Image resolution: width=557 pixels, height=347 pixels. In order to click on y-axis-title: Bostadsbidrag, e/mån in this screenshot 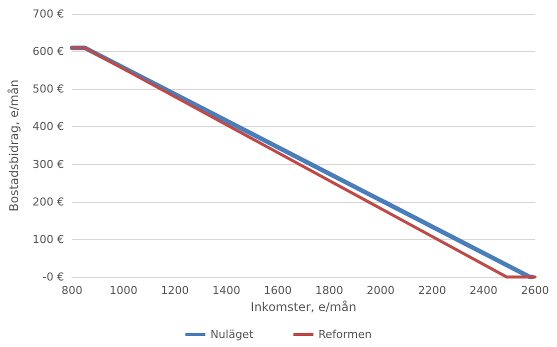, I will do `click(14, 146)`.